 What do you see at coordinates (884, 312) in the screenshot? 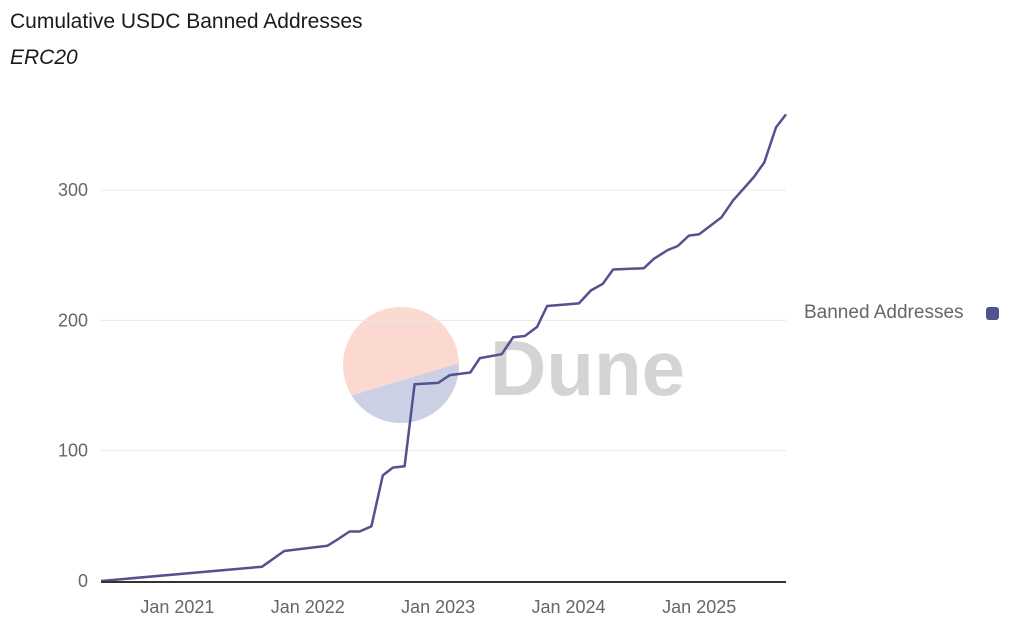
I see `legend-label: Banned Addresses` at bounding box center [884, 312].